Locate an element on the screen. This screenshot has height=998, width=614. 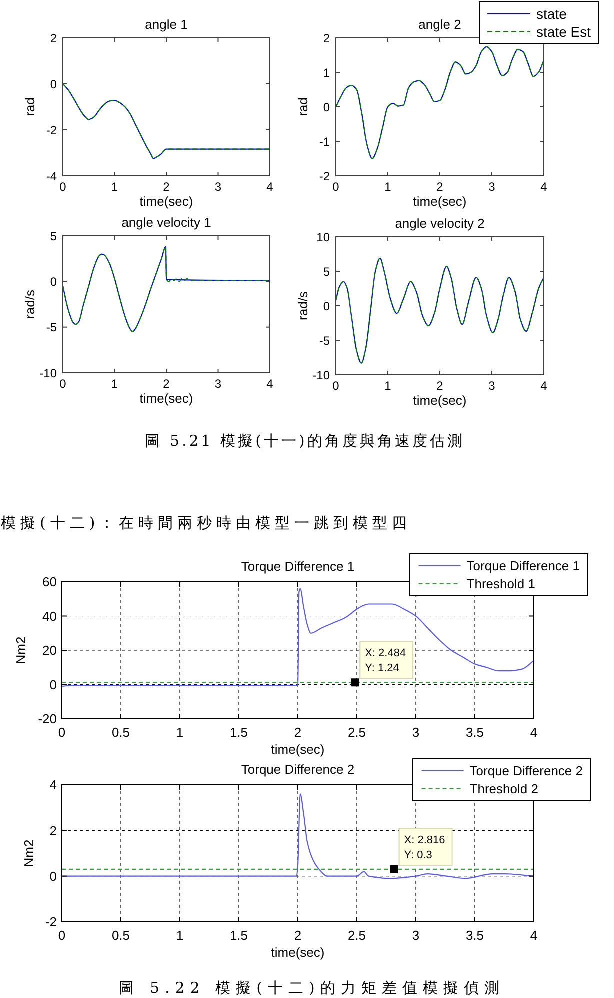
title: angle velocity 1 is located at coordinates (167, 222).